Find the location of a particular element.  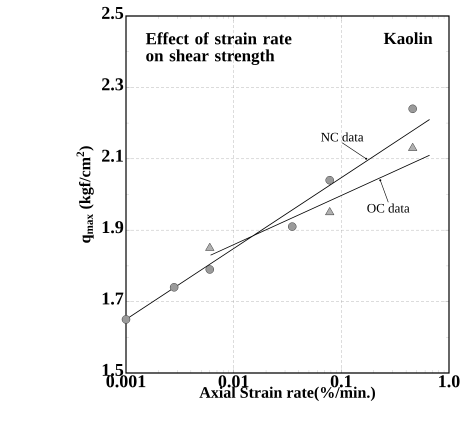

y-tick-label: 2.3 is located at coordinates (113, 84).